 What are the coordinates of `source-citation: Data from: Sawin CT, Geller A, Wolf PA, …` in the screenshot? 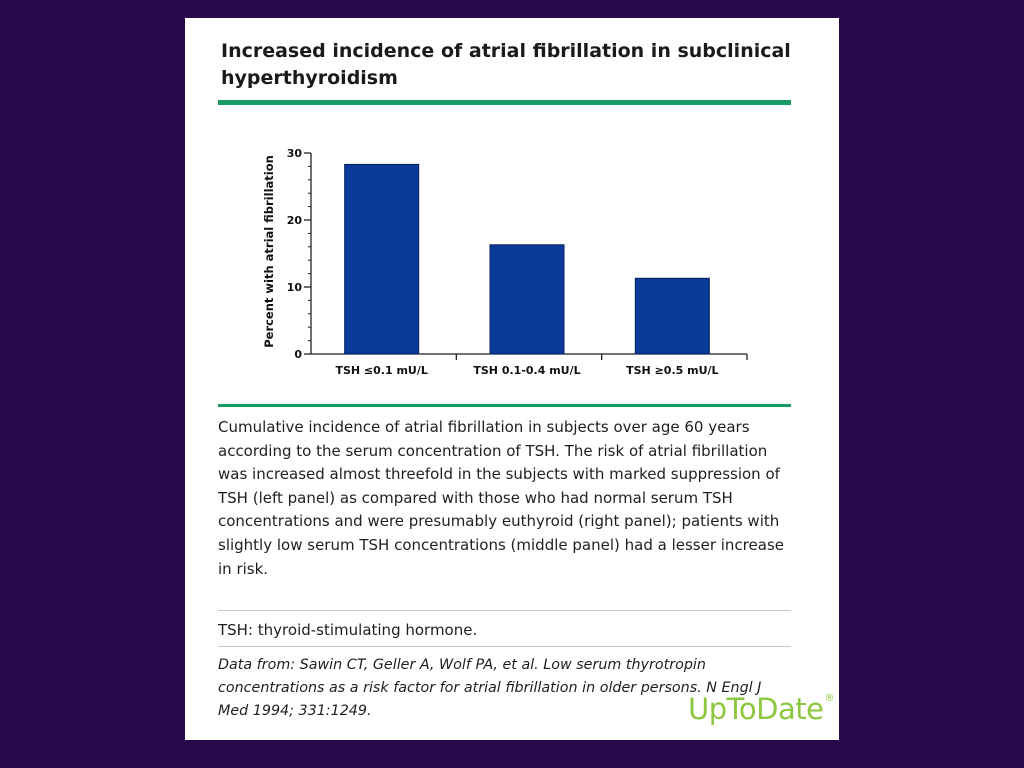 It's located at (490, 688).